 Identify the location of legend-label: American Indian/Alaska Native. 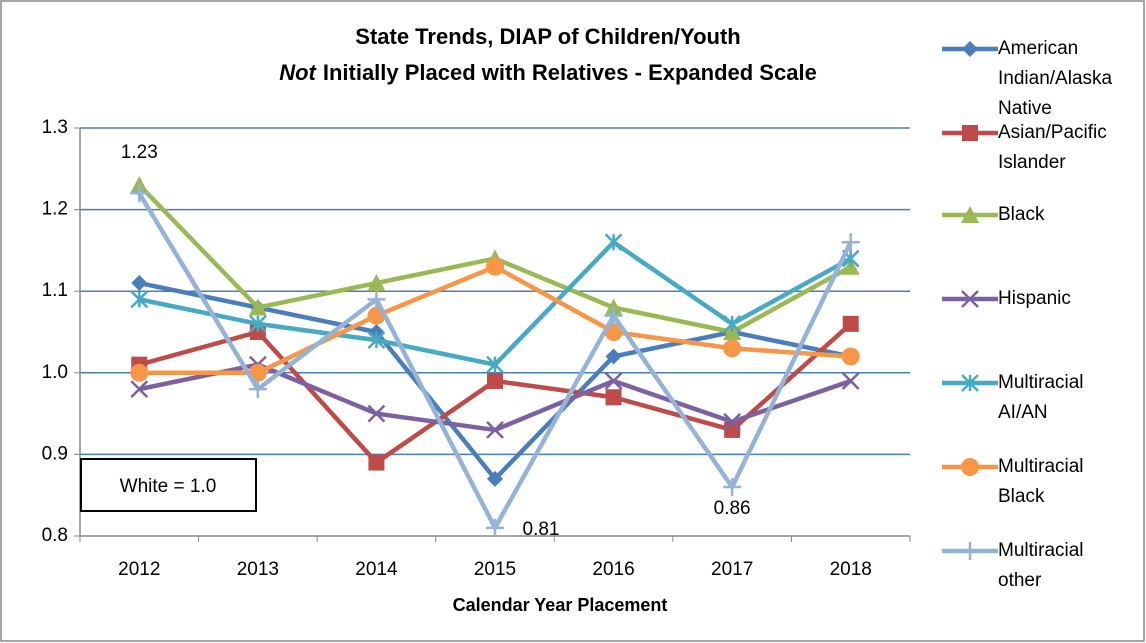
(1055, 78).